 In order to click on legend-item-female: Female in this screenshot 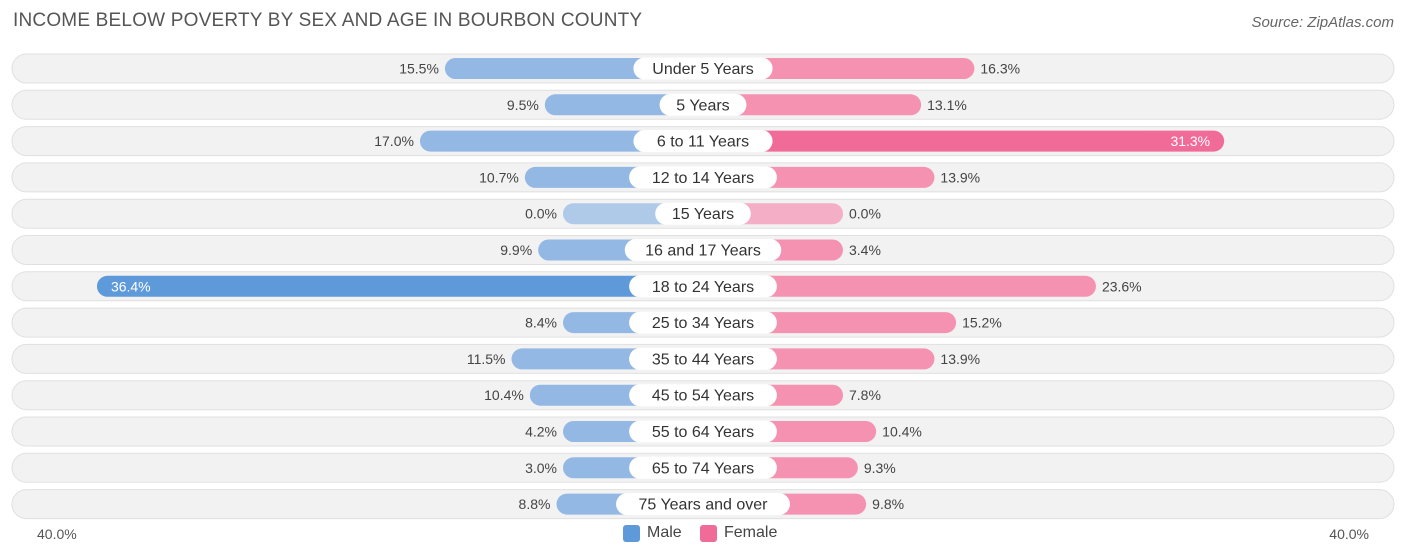, I will do `click(738, 533)`.